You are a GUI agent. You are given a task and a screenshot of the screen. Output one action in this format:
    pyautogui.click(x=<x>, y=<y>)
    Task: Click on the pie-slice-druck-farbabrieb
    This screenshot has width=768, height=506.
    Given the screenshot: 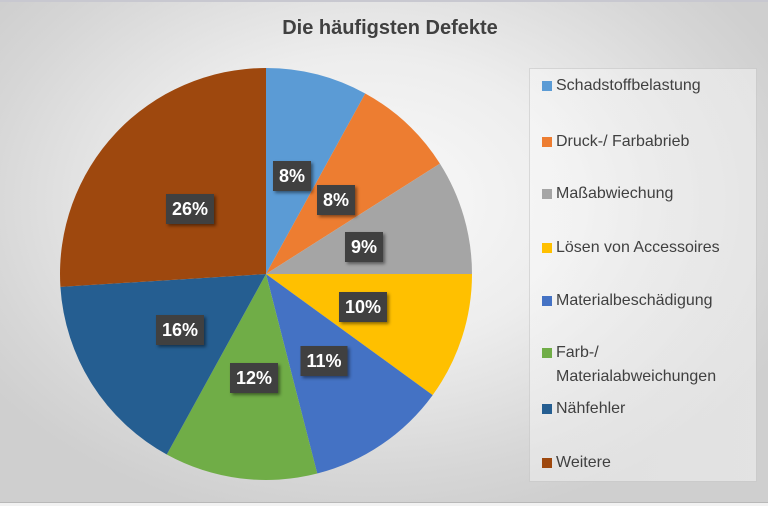 What is the action you would take?
    pyautogui.click(x=353, y=183)
    